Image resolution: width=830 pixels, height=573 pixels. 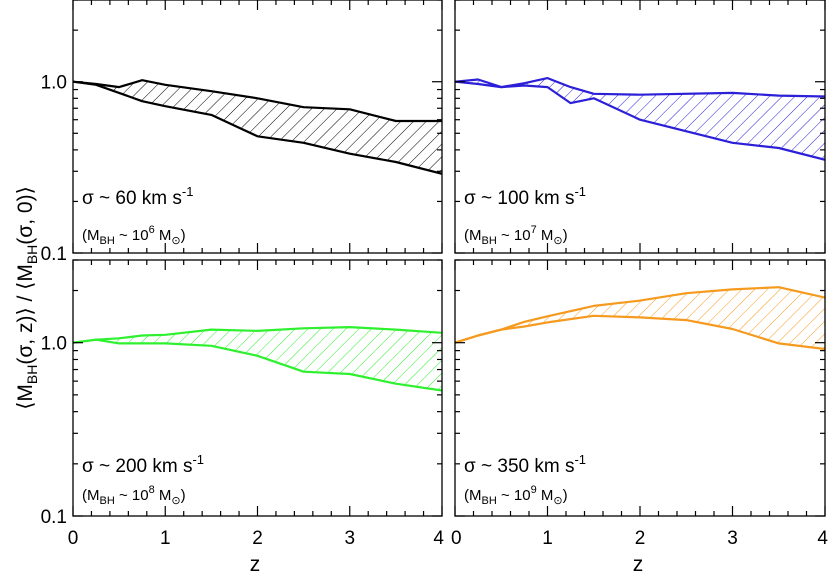 I want to click on mass-label: (MBH ~ 108 M⊙), so click(x=134, y=495).